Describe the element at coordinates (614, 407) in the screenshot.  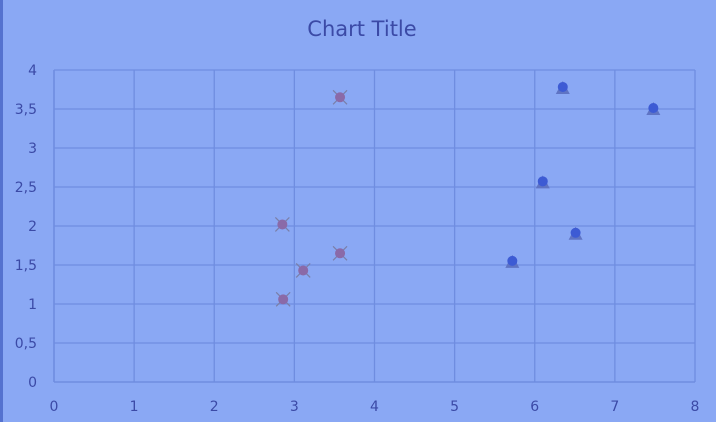
I see `x-tick-label: 7` at that location.